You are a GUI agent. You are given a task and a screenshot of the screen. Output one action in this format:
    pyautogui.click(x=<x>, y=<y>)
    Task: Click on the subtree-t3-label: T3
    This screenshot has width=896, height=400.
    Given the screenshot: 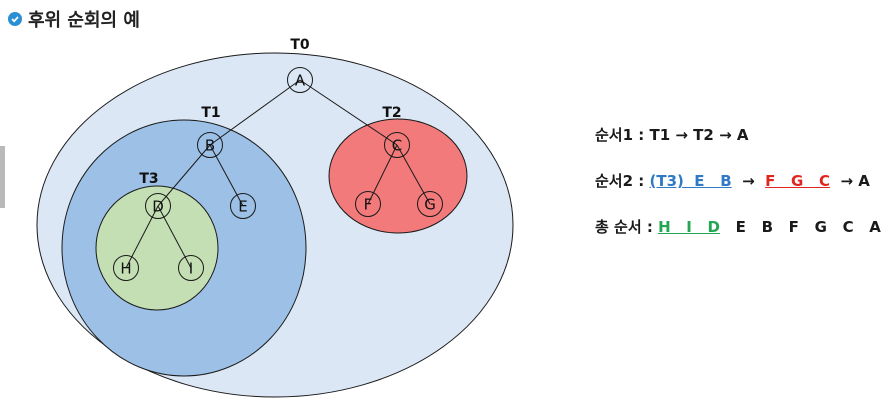 What is the action you would take?
    pyautogui.click(x=148, y=179)
    